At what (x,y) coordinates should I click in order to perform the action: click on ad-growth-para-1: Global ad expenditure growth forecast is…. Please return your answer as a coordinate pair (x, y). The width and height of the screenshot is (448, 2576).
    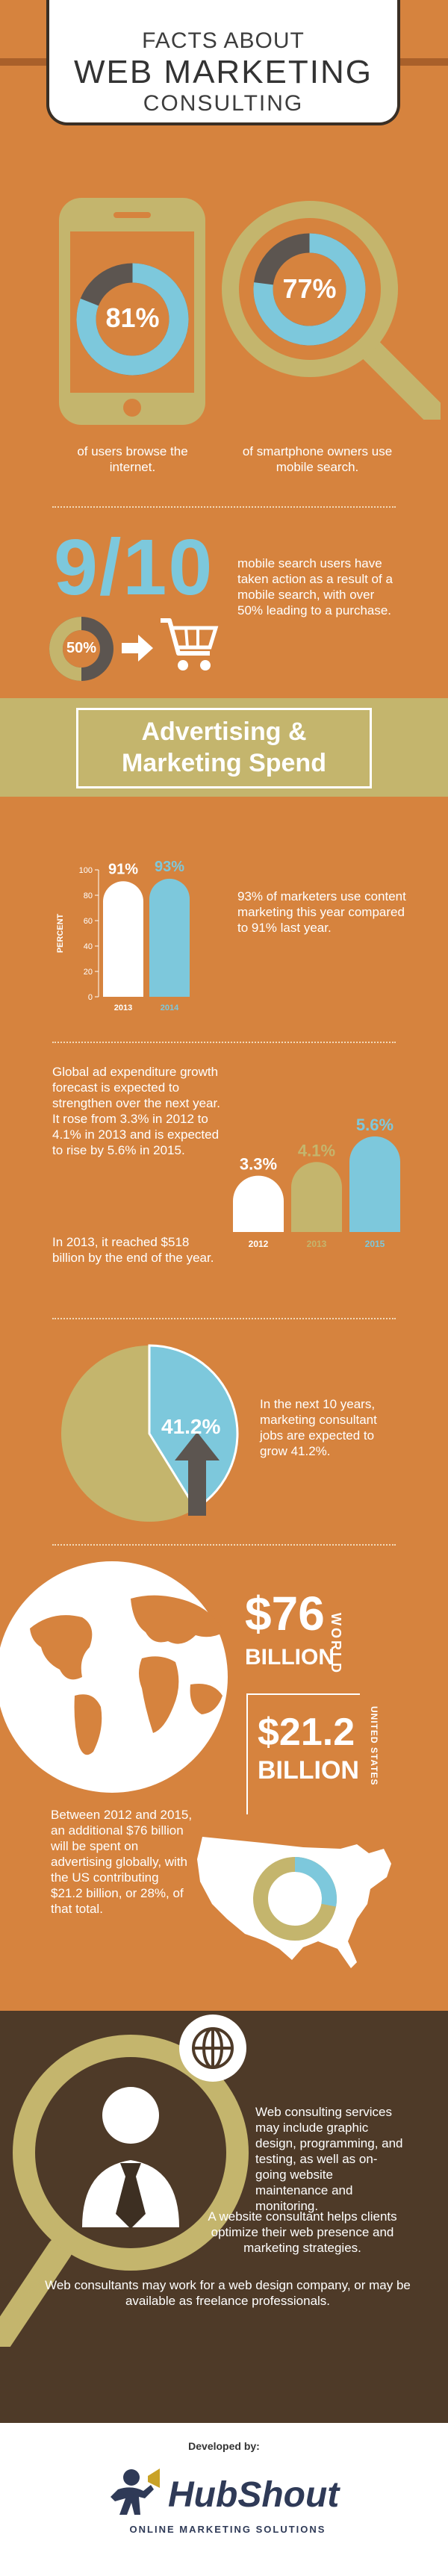
    Looking at the image, I should click on (136, 1111).